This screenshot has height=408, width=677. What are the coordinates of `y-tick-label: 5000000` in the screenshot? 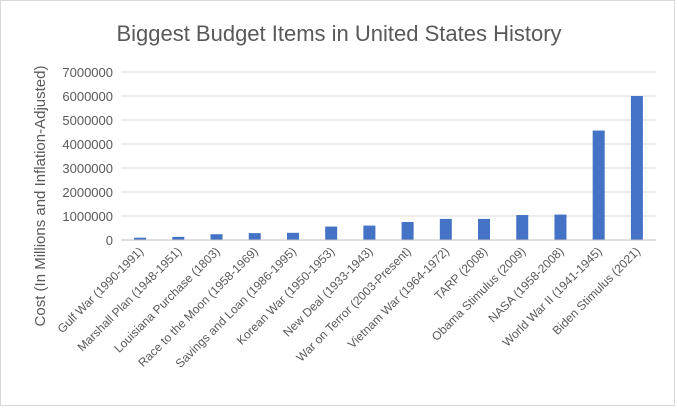 It's located at (87, 120).